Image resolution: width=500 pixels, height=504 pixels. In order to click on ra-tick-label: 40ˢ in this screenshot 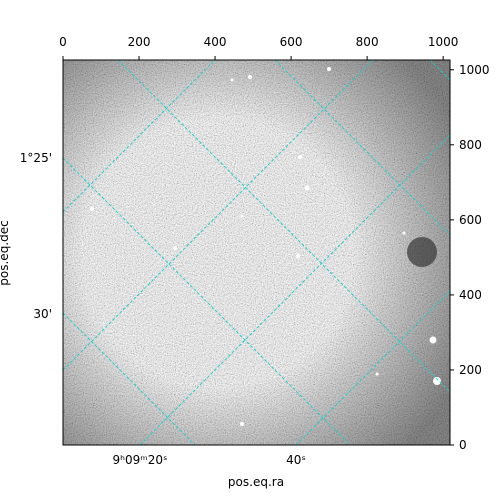, I will do `click(296, 460)`.